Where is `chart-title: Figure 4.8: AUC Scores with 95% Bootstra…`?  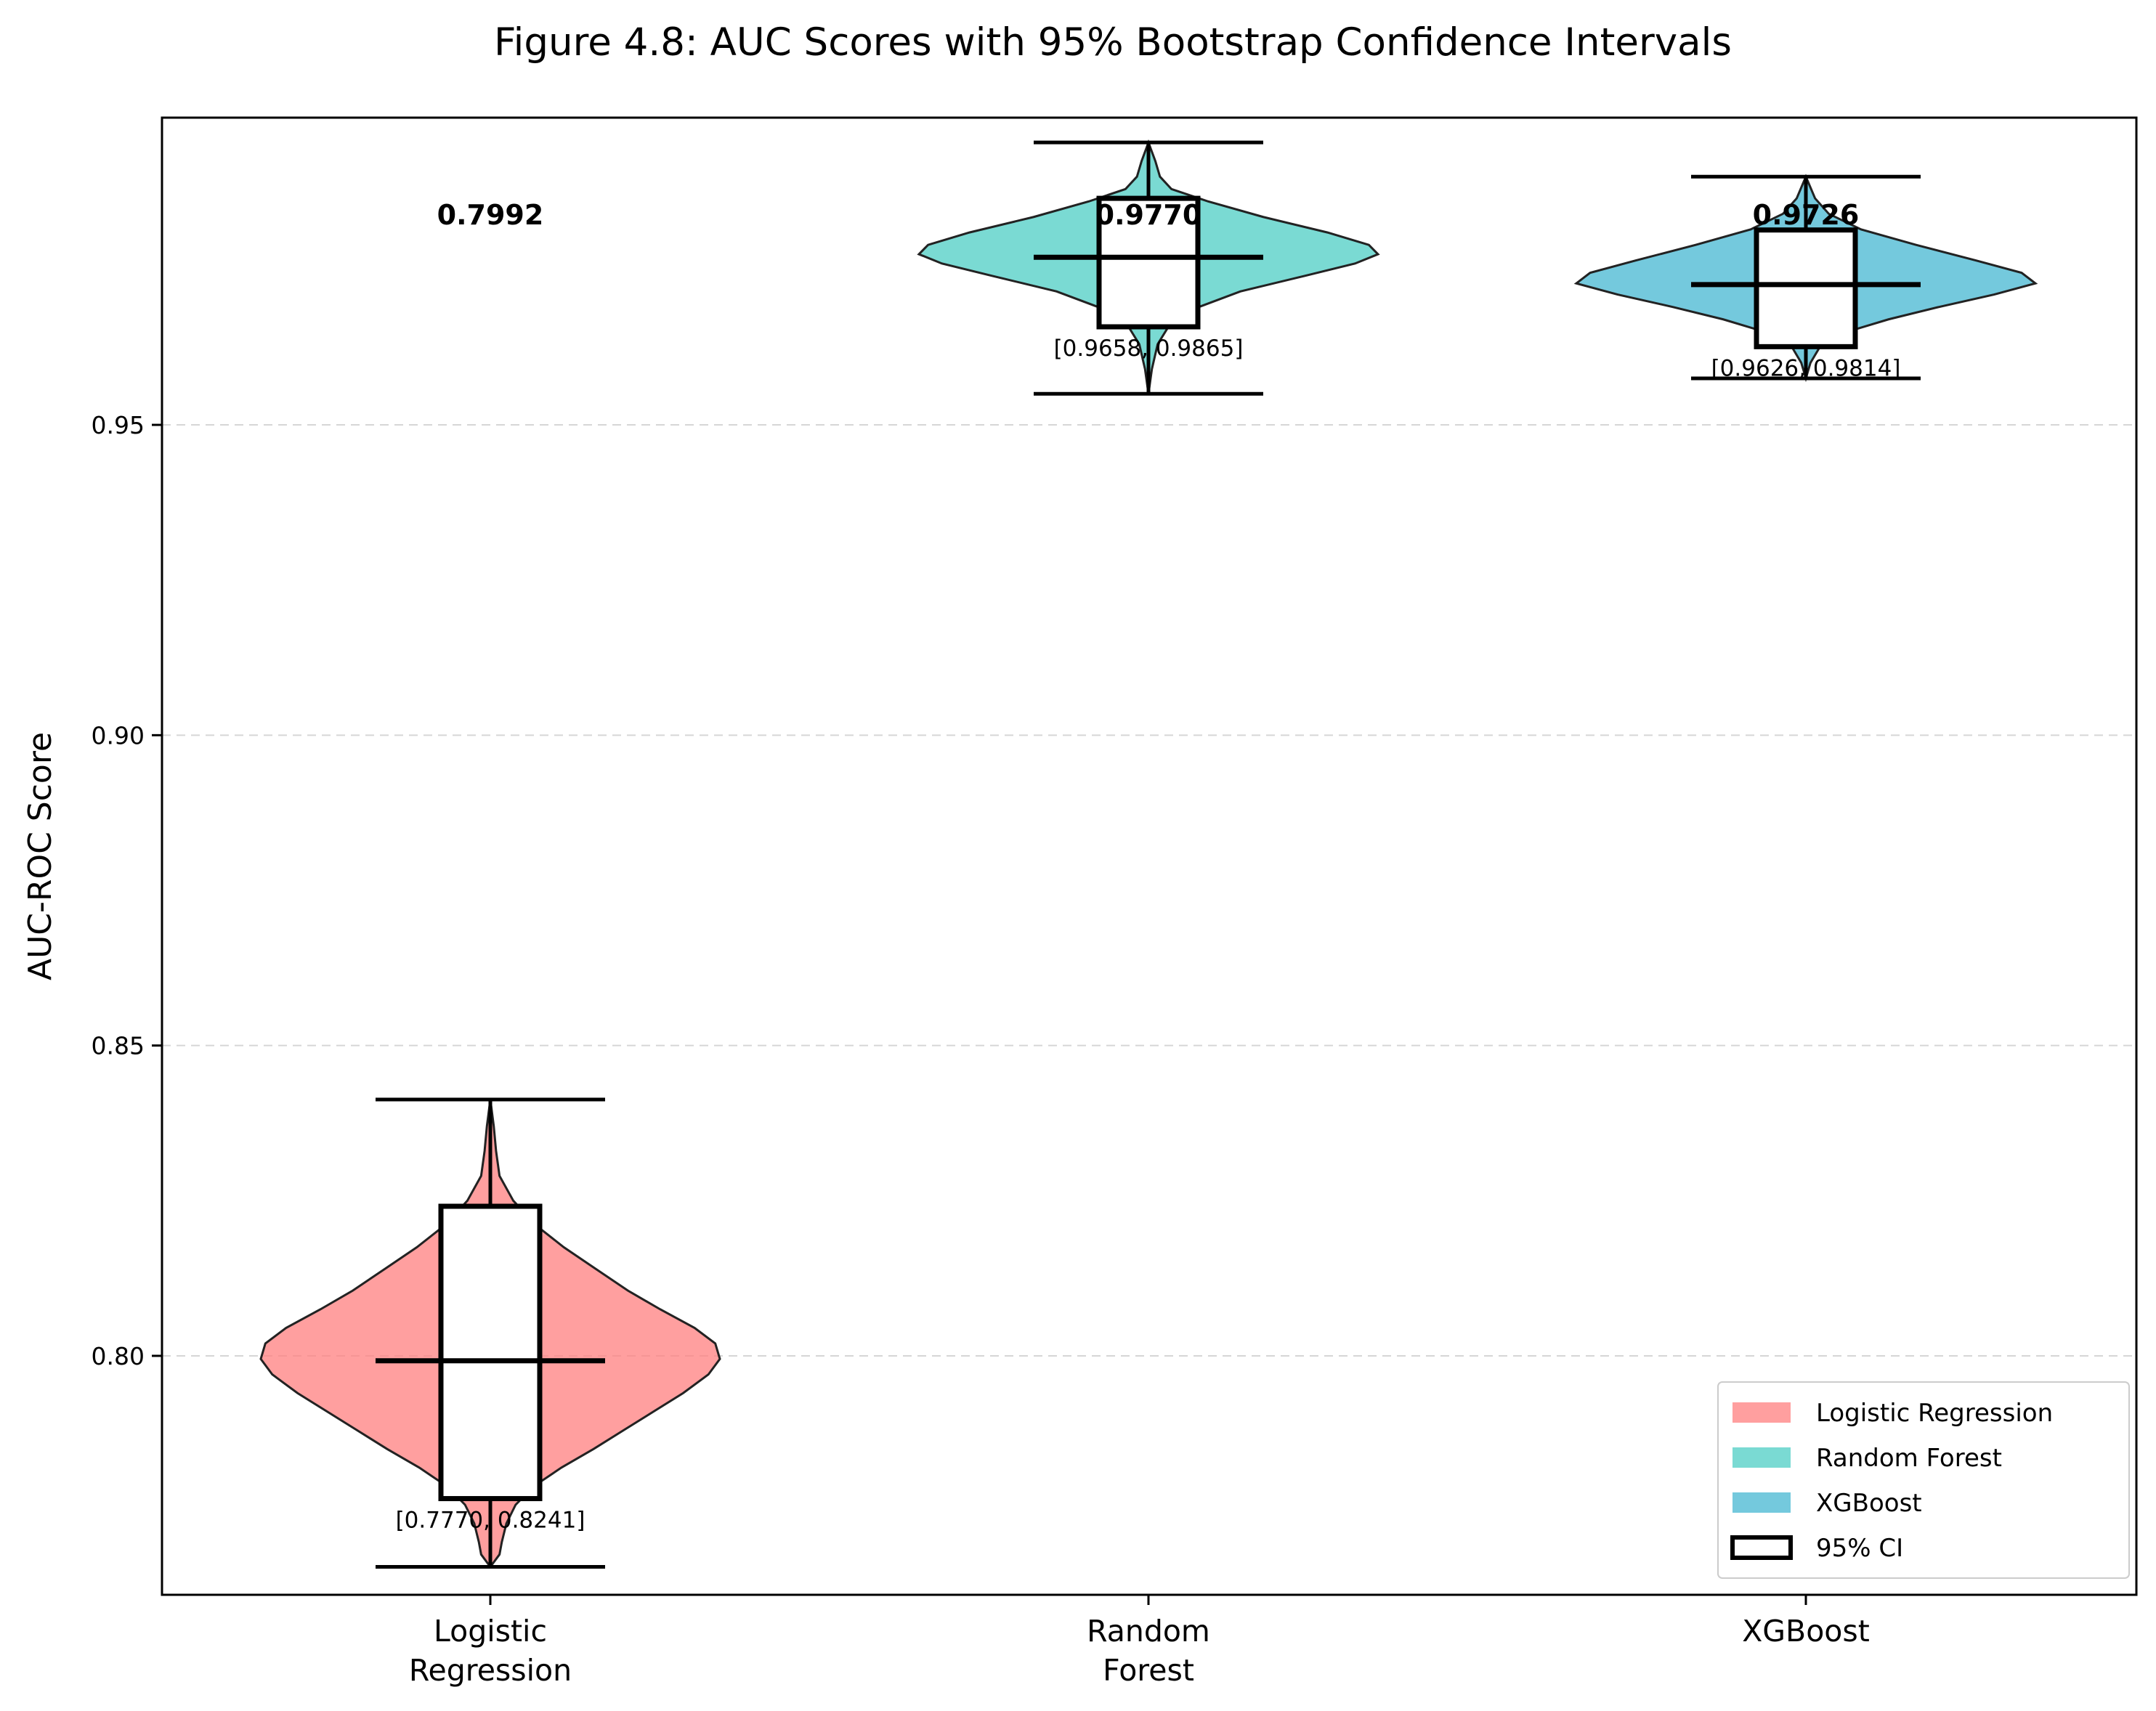 chart-title: Figure 4.8: AUC Scores with 95% Bootstra… is located at coordinates (1113, 42).